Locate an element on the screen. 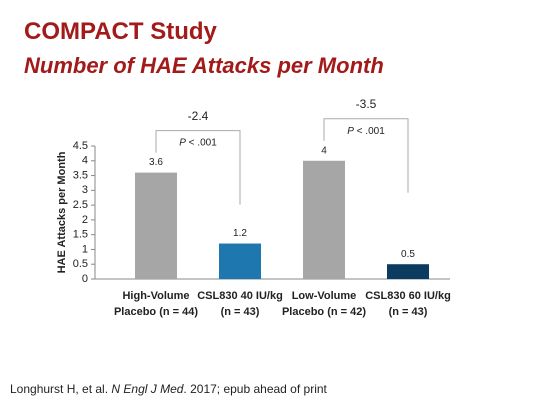  x-tick-label: Placebo (n = 44) is located at coordinates (156, 312).